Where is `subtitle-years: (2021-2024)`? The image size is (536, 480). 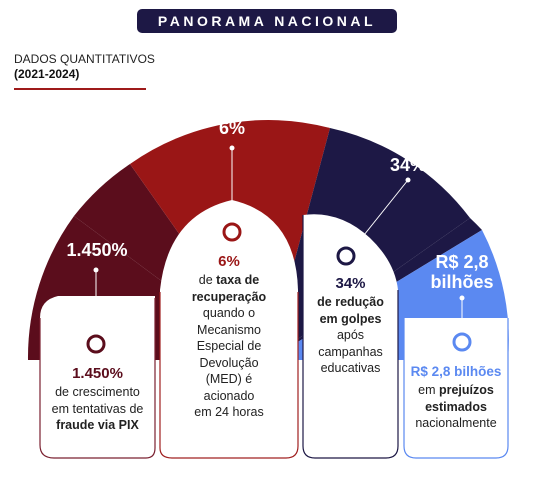
subtitle-years: (2021-2024) is located at coordinates (47, 74).